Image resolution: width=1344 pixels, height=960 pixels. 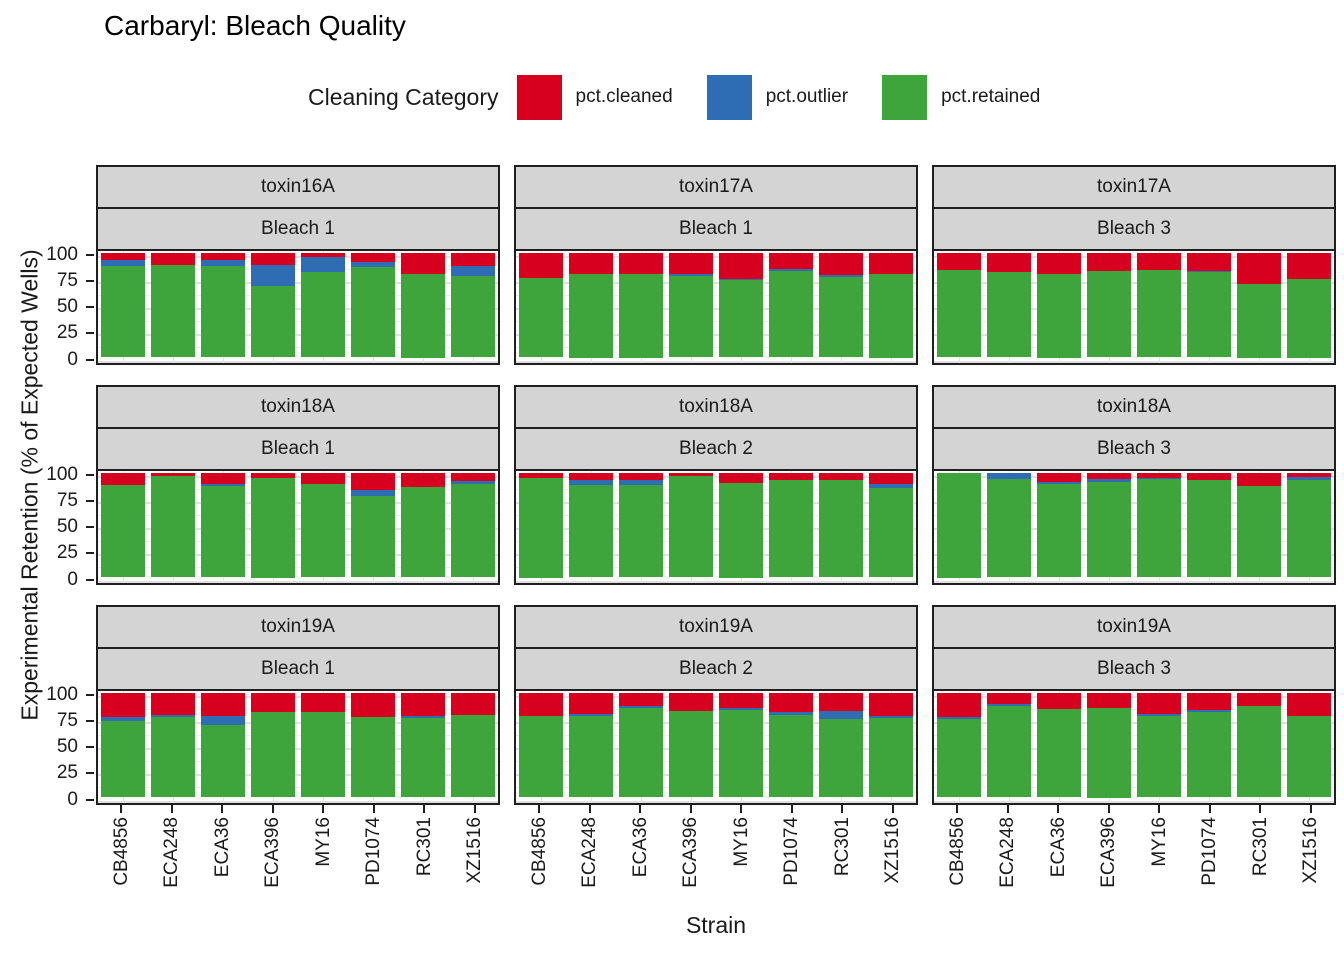 What do you see at coordinates (1210, 851) in the screenshot?
I see `x-tick-label-pd1074: PD1074` at bounding box center [1210, 851].